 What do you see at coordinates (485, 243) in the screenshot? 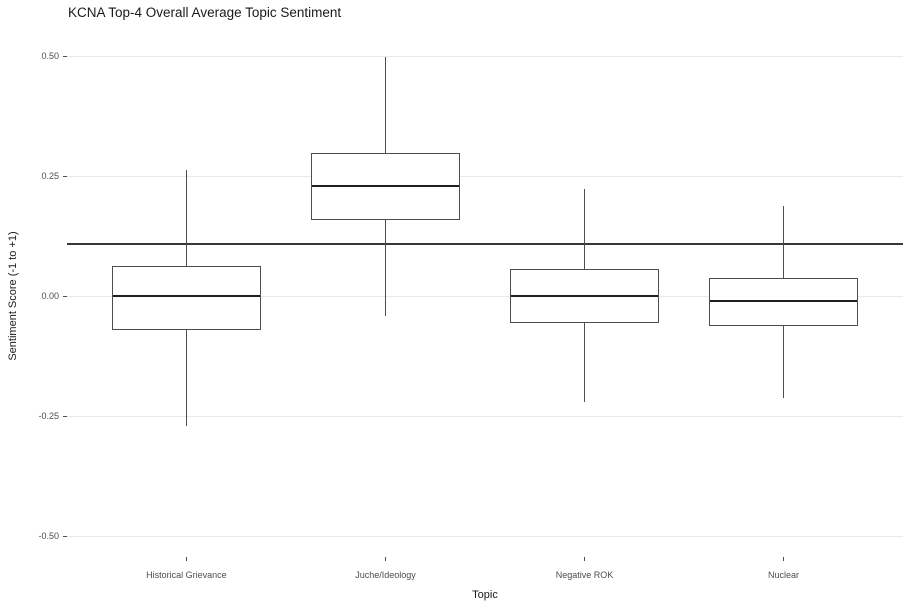
I see `reference-line` at bounding box center [485, 243].